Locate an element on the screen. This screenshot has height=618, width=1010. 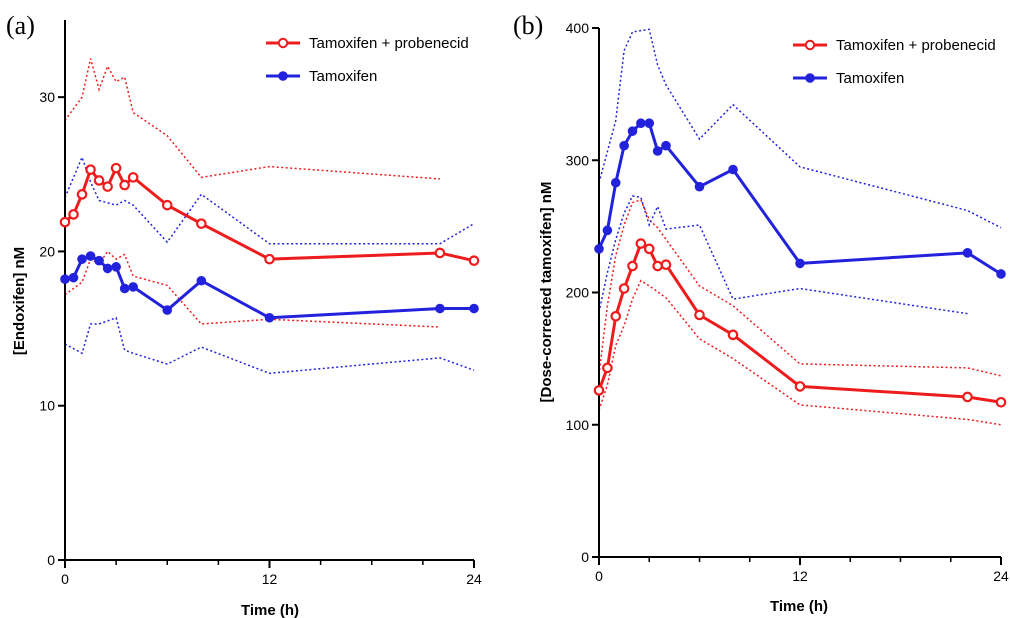
panel-b-x-axis-title: Time (h) is located at coordinates (799, 606).